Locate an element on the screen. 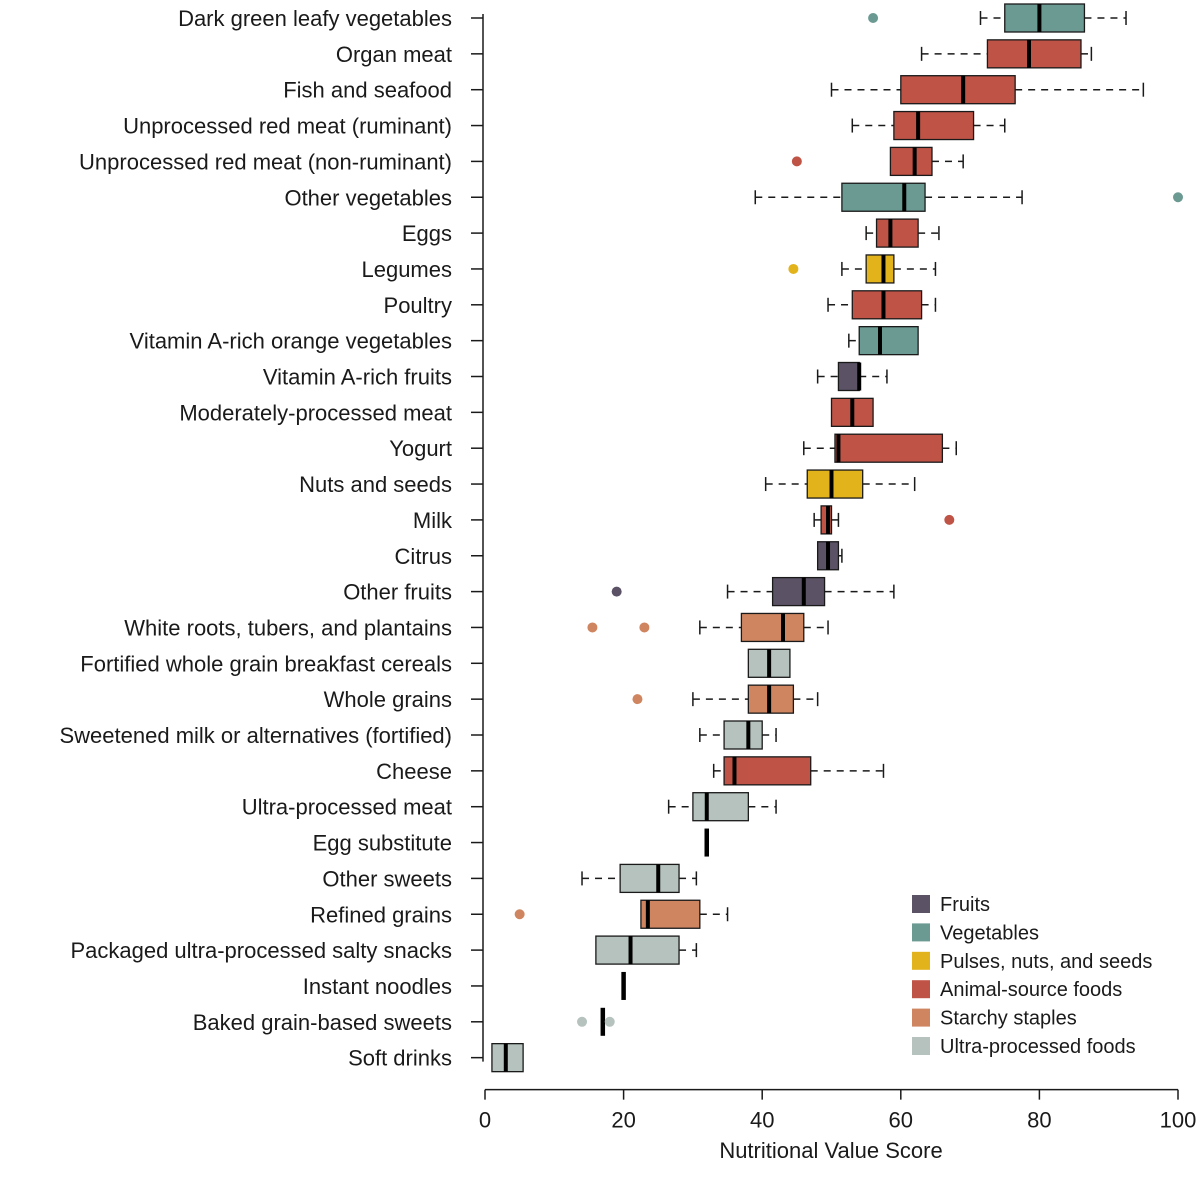 This screenshot has width=1200, height=1200. category-label: Legumes is located at coordinates (406, 269).